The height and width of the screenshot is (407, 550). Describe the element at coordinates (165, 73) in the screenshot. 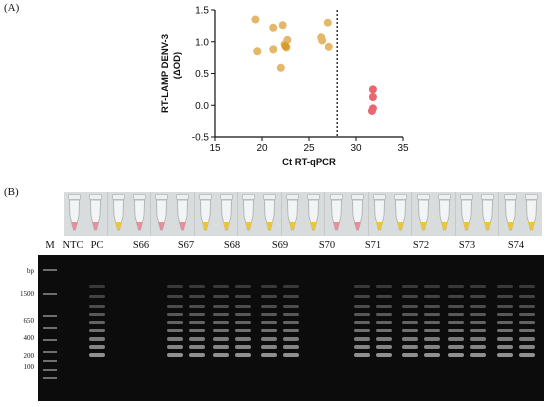

I see `y-axis-title: RT-LAMP DENV-3` at that location.